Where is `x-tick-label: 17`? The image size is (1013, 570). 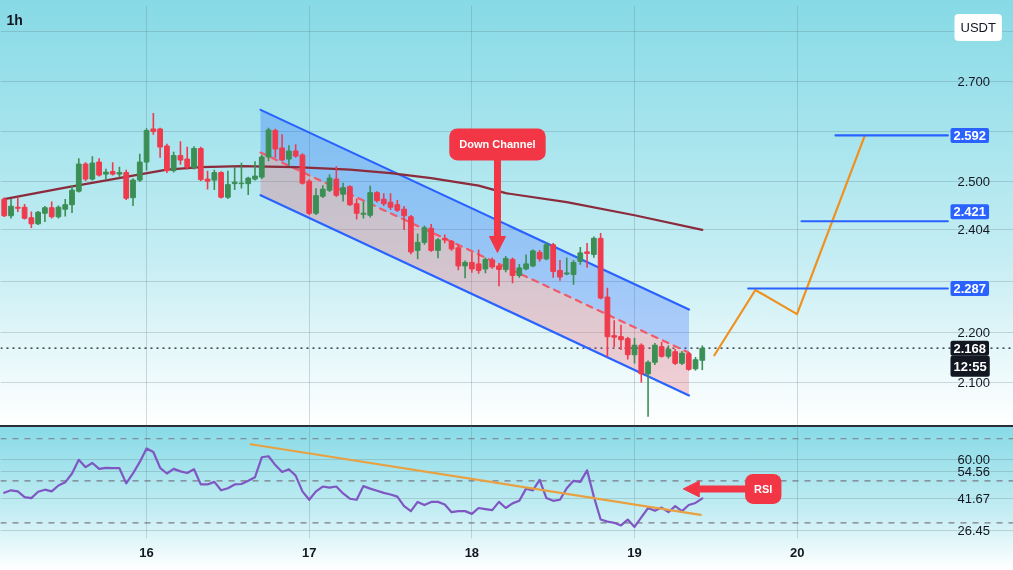 x-tick-label: 17 is located at coordinates (309, 552).